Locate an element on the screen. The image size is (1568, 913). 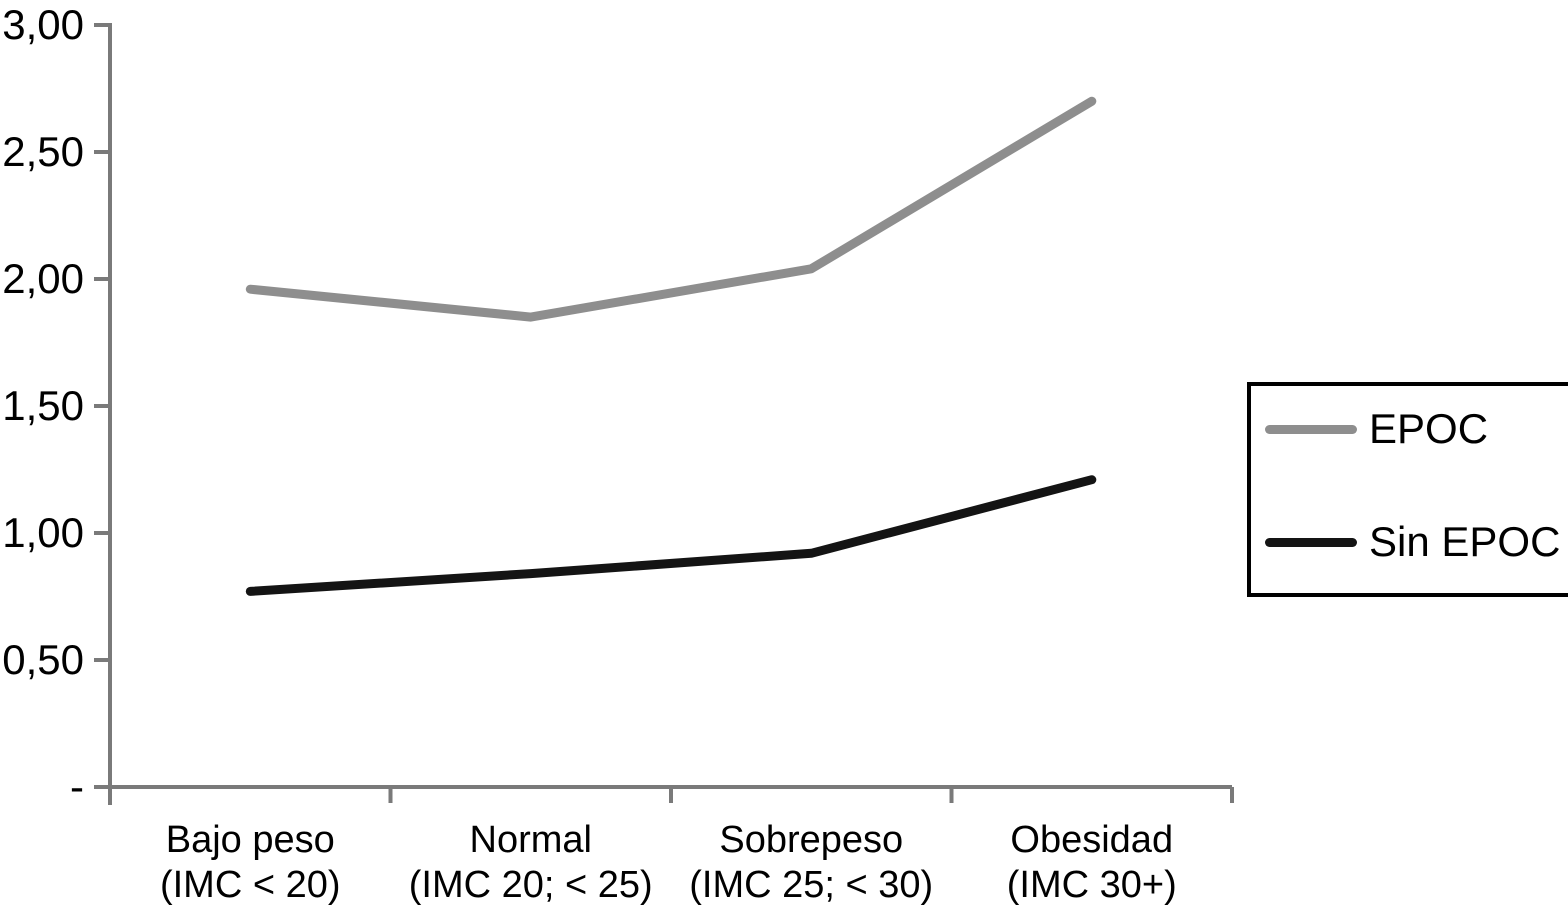
sin-epoc-line is located at coordinates (671, 535).